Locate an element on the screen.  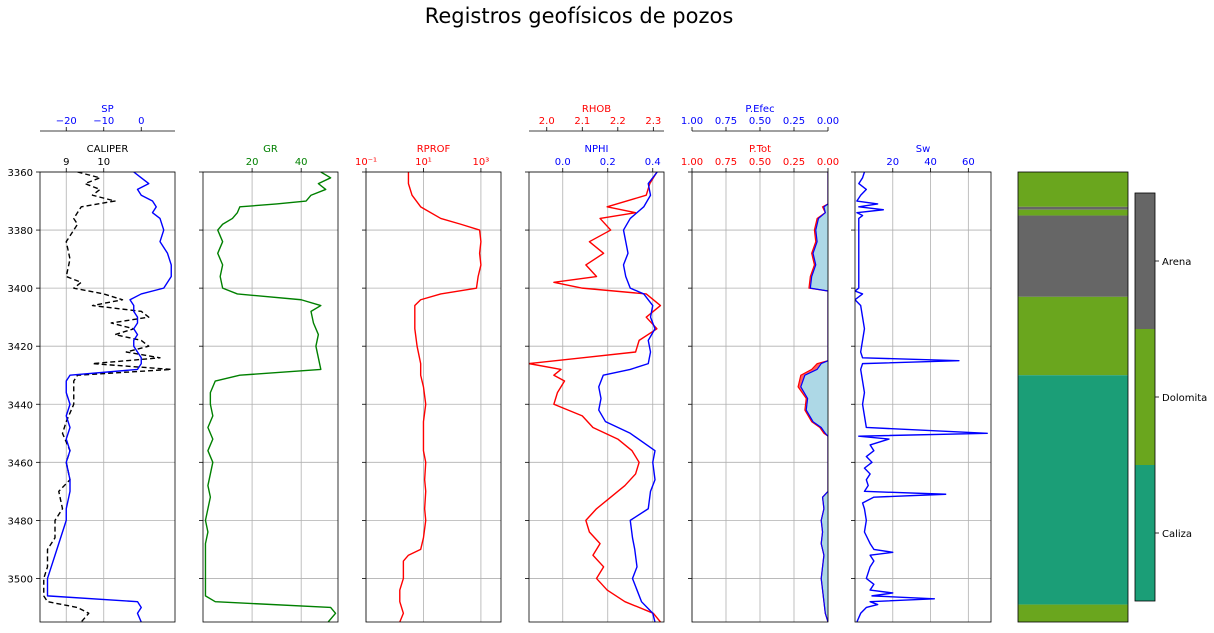
y-tick-label: 3460 is located at coordinates (20, 463).